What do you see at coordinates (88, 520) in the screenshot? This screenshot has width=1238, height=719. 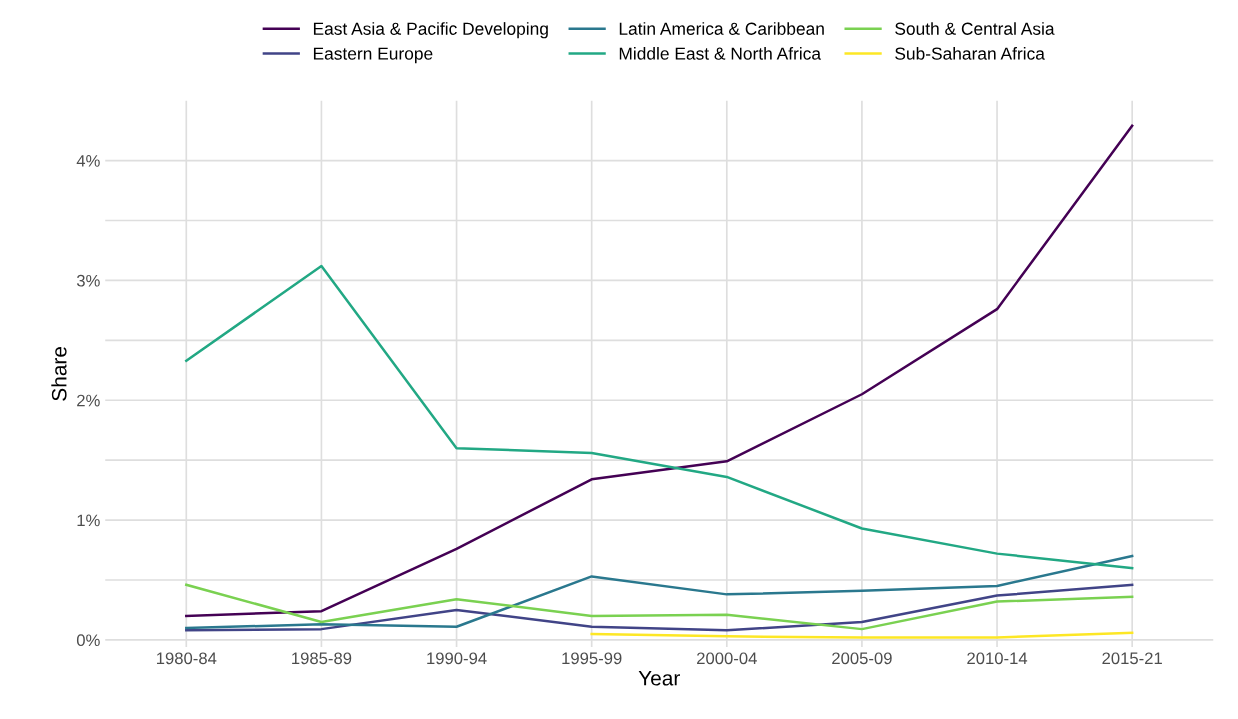 I see `y-tick-label: 1%` at bounding box center [88, 520].